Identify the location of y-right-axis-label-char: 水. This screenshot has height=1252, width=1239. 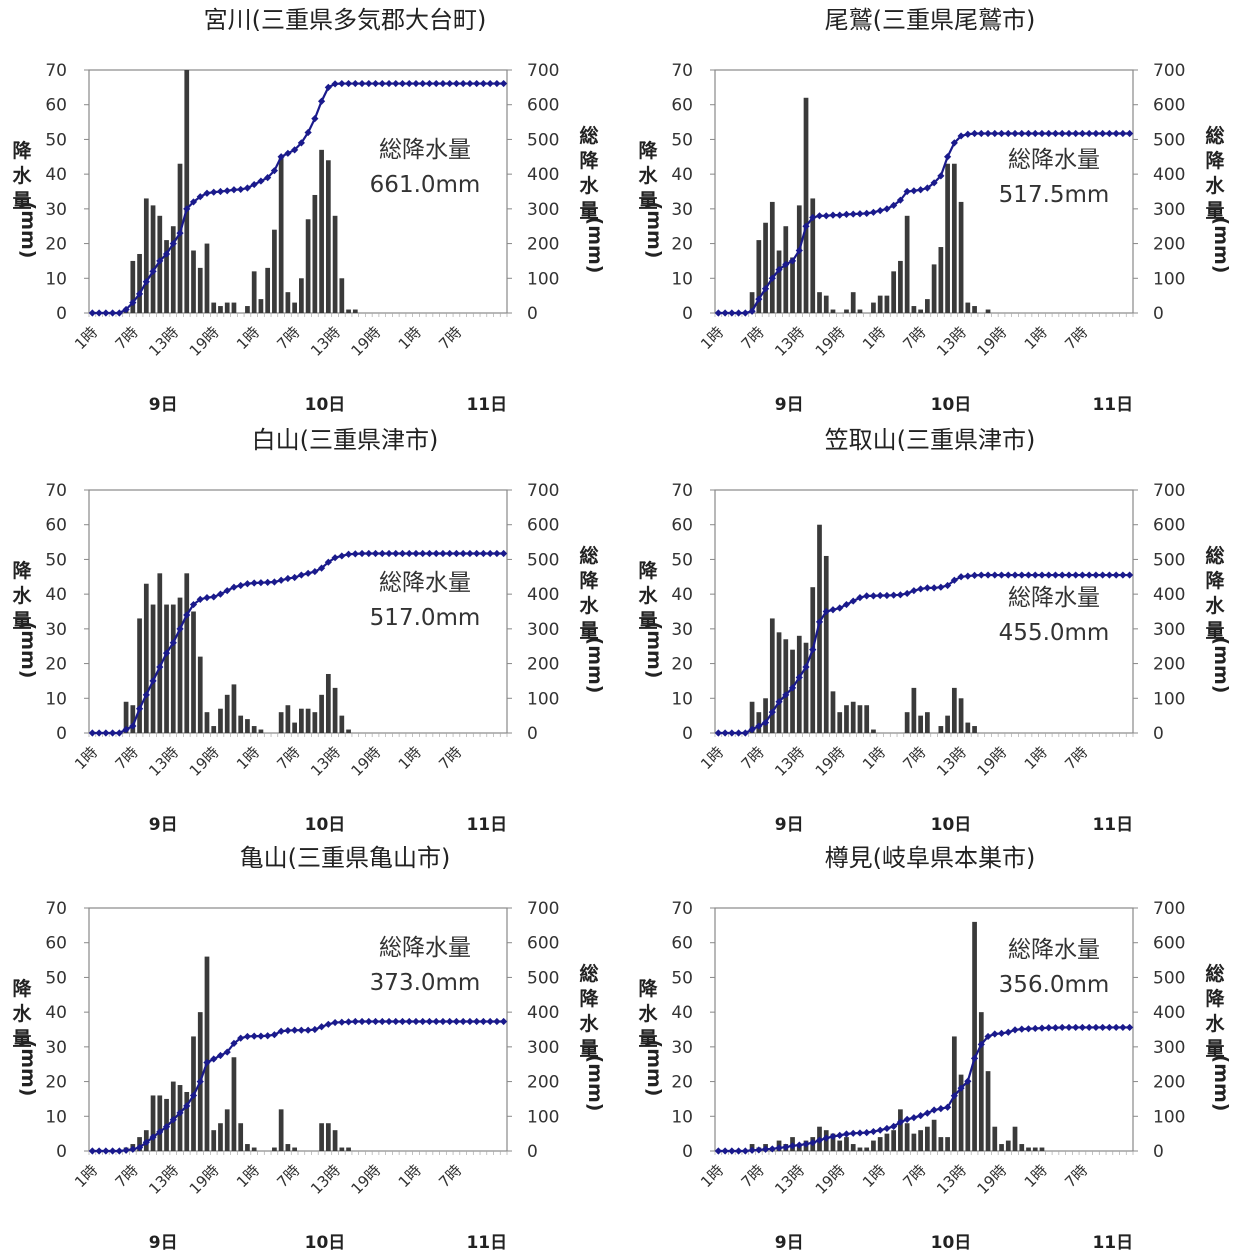
(589, 606).